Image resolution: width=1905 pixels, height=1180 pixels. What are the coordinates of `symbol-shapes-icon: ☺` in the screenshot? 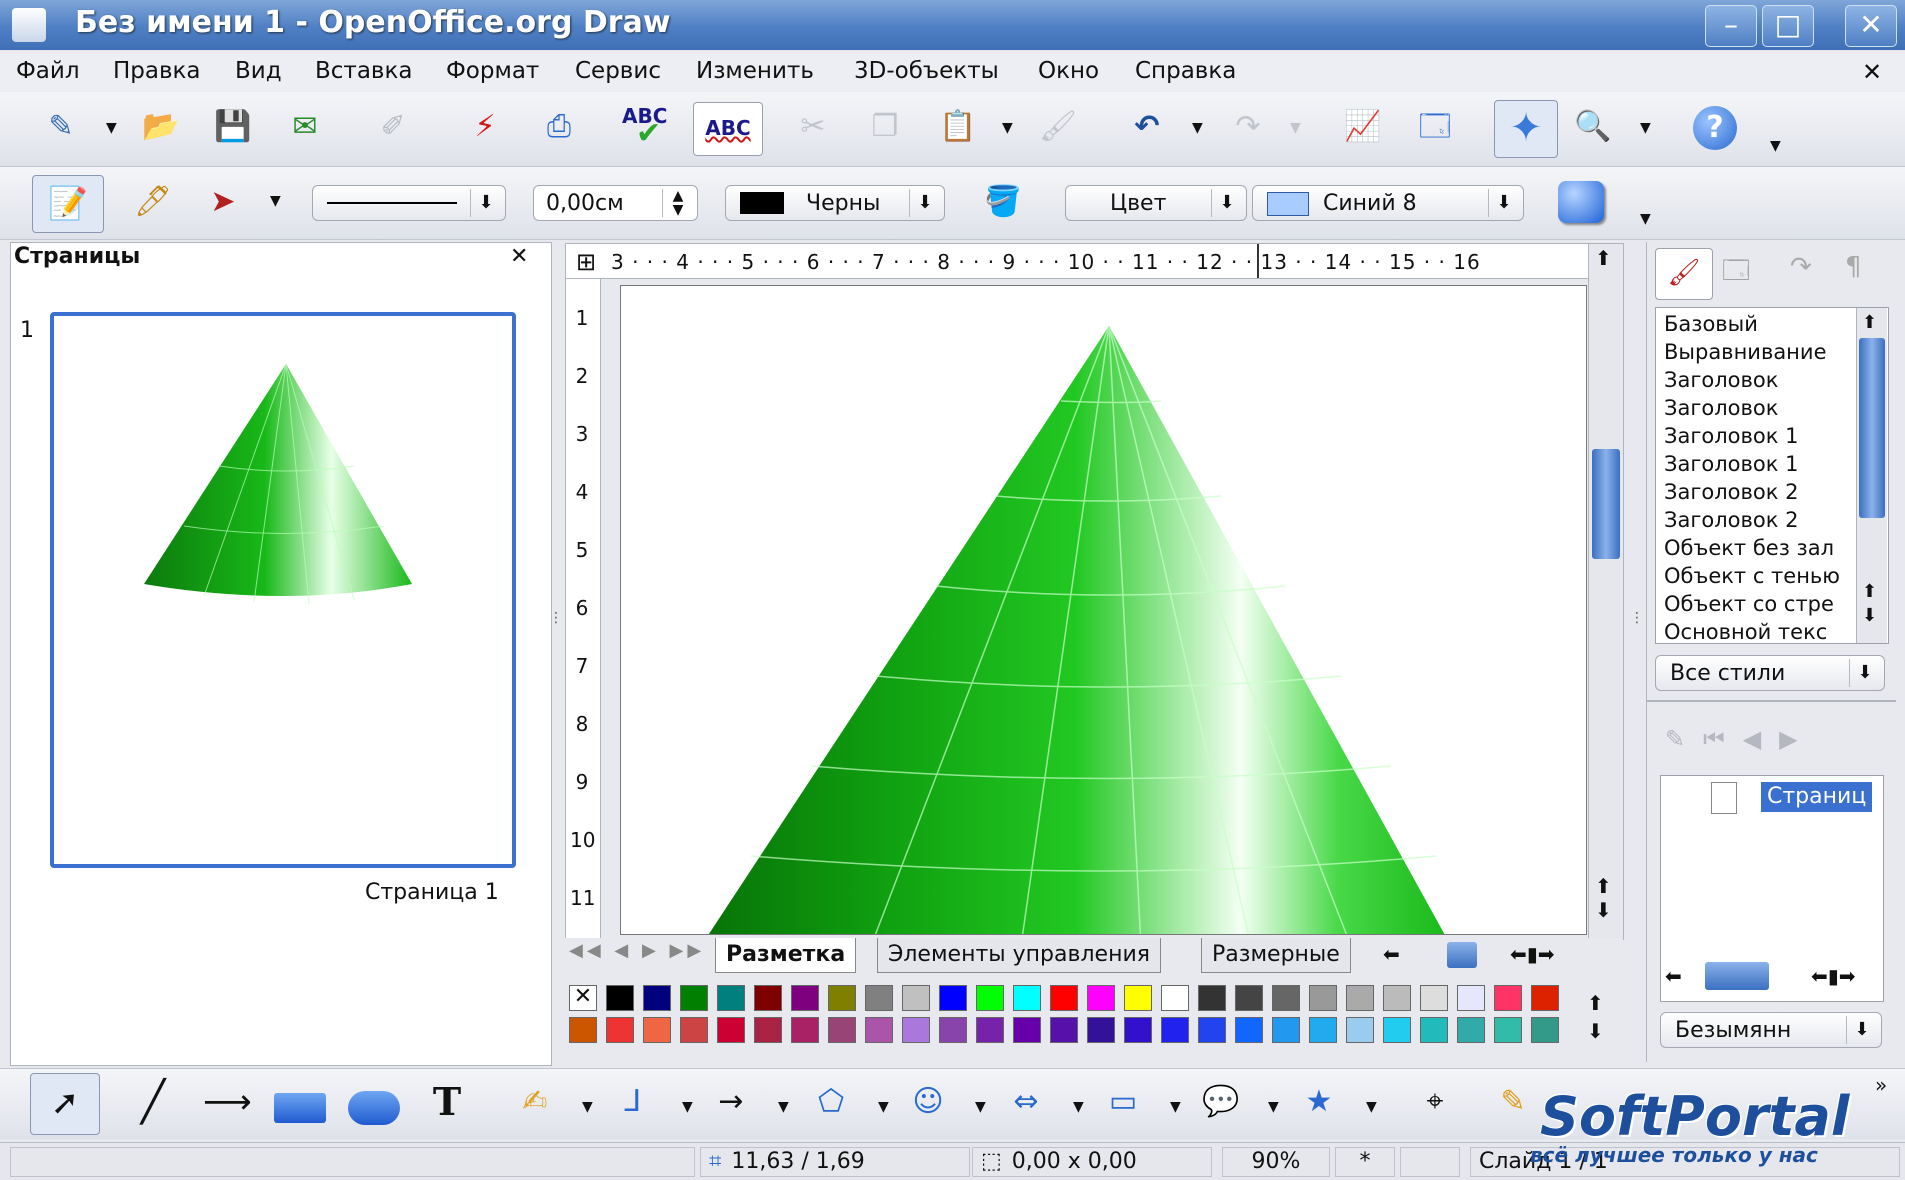 It's located at (928, 1101).